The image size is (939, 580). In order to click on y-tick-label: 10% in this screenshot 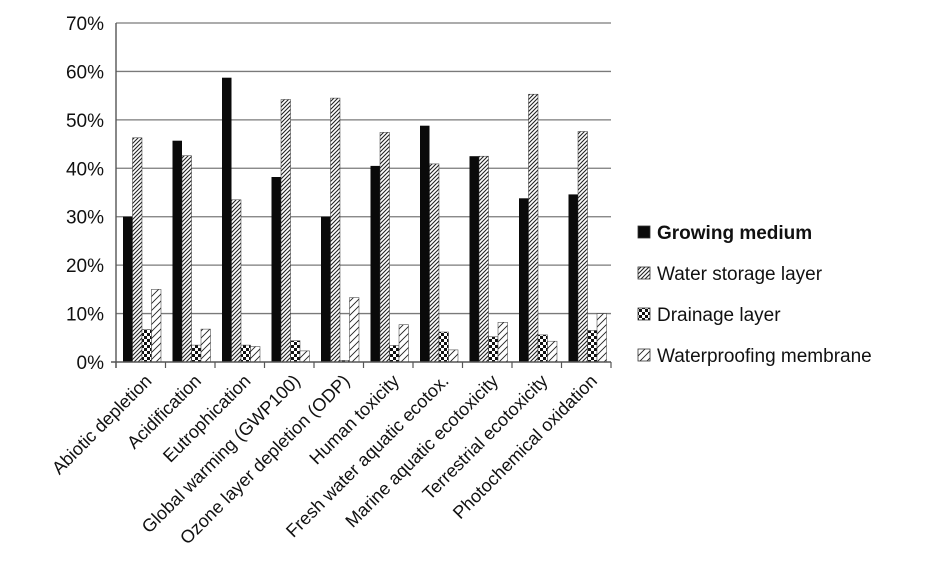, I will do `click(85, 315)`.